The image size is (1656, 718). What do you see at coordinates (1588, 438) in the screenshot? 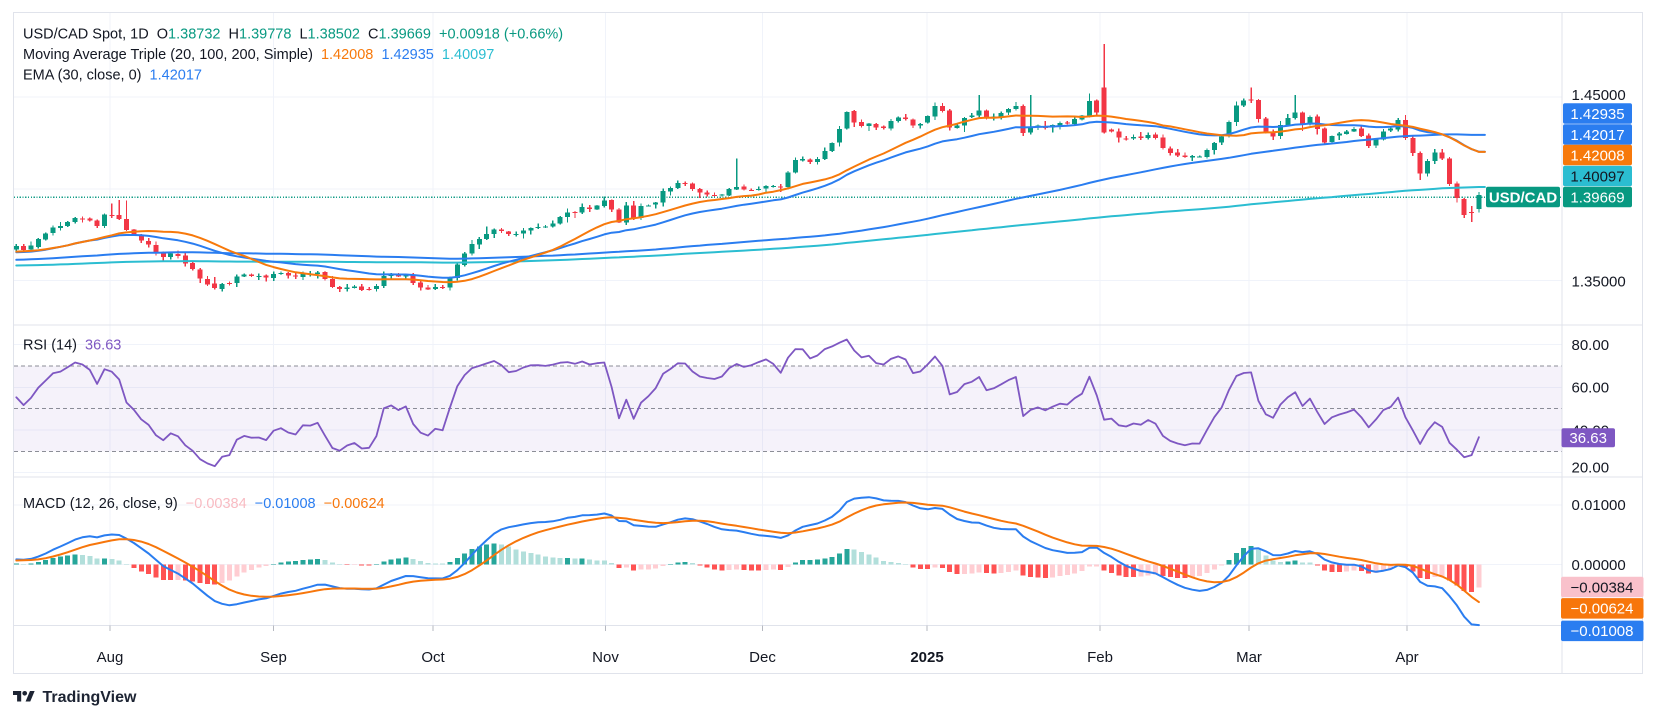
I see `svg-text: 36.63` at bounding box center [1588, 438].